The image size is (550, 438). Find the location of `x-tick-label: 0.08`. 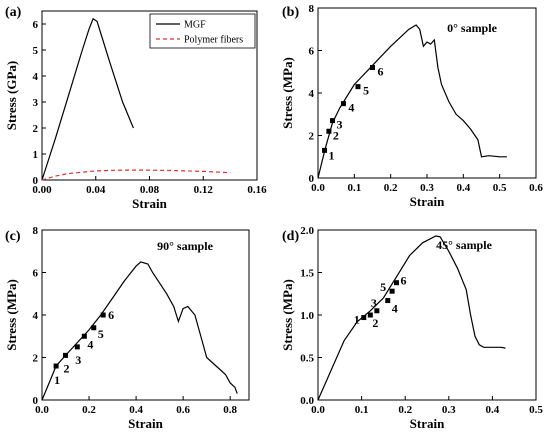

x-tick-label: 0.08 is located at coordinates (150, 190).